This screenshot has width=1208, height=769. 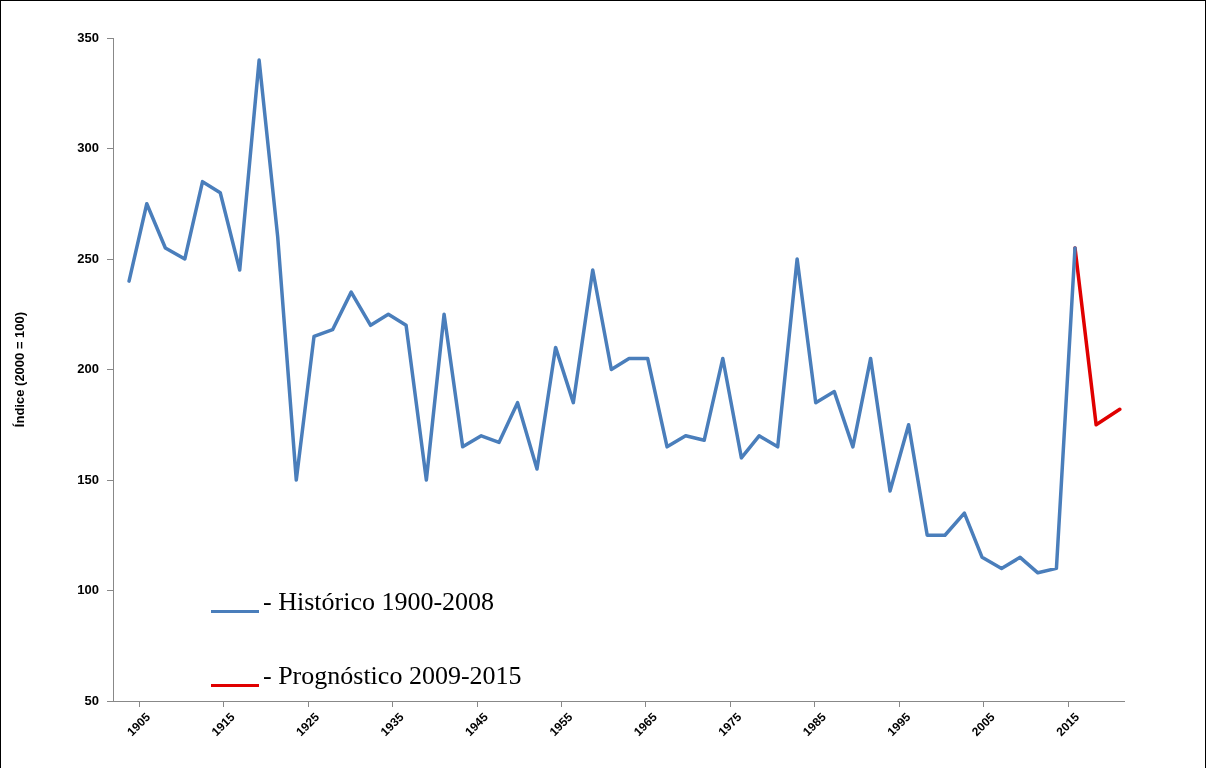 What do you see at coordinates (88, 479) in the screenshot?
I see `y-tick-label: 150` at bounding box center [88, 479].